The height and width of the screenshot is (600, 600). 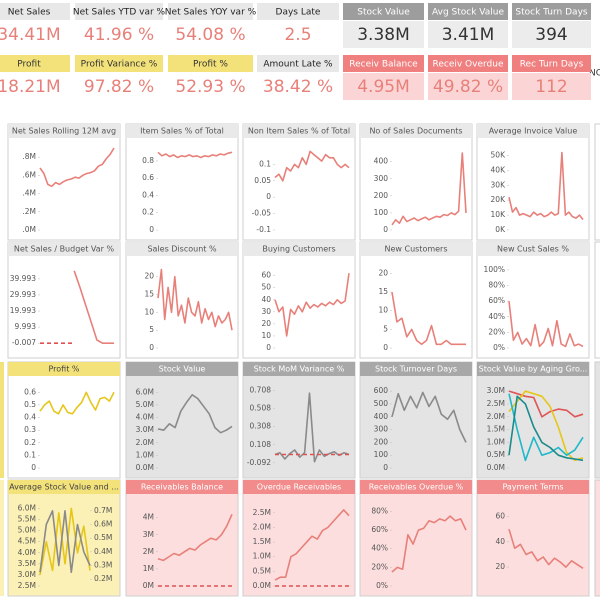 What do you see at coordinates (299, 369) in the screenshot?
I see `chart-title: Stock MoM Variance %` at bounding box center [299, 369].